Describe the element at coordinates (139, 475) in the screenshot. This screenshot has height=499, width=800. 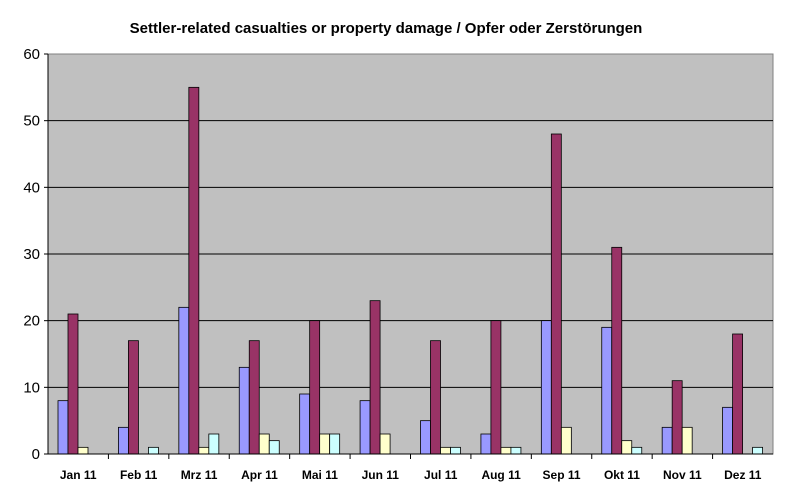
I see `x-tick-label: Feb 11` at that location.